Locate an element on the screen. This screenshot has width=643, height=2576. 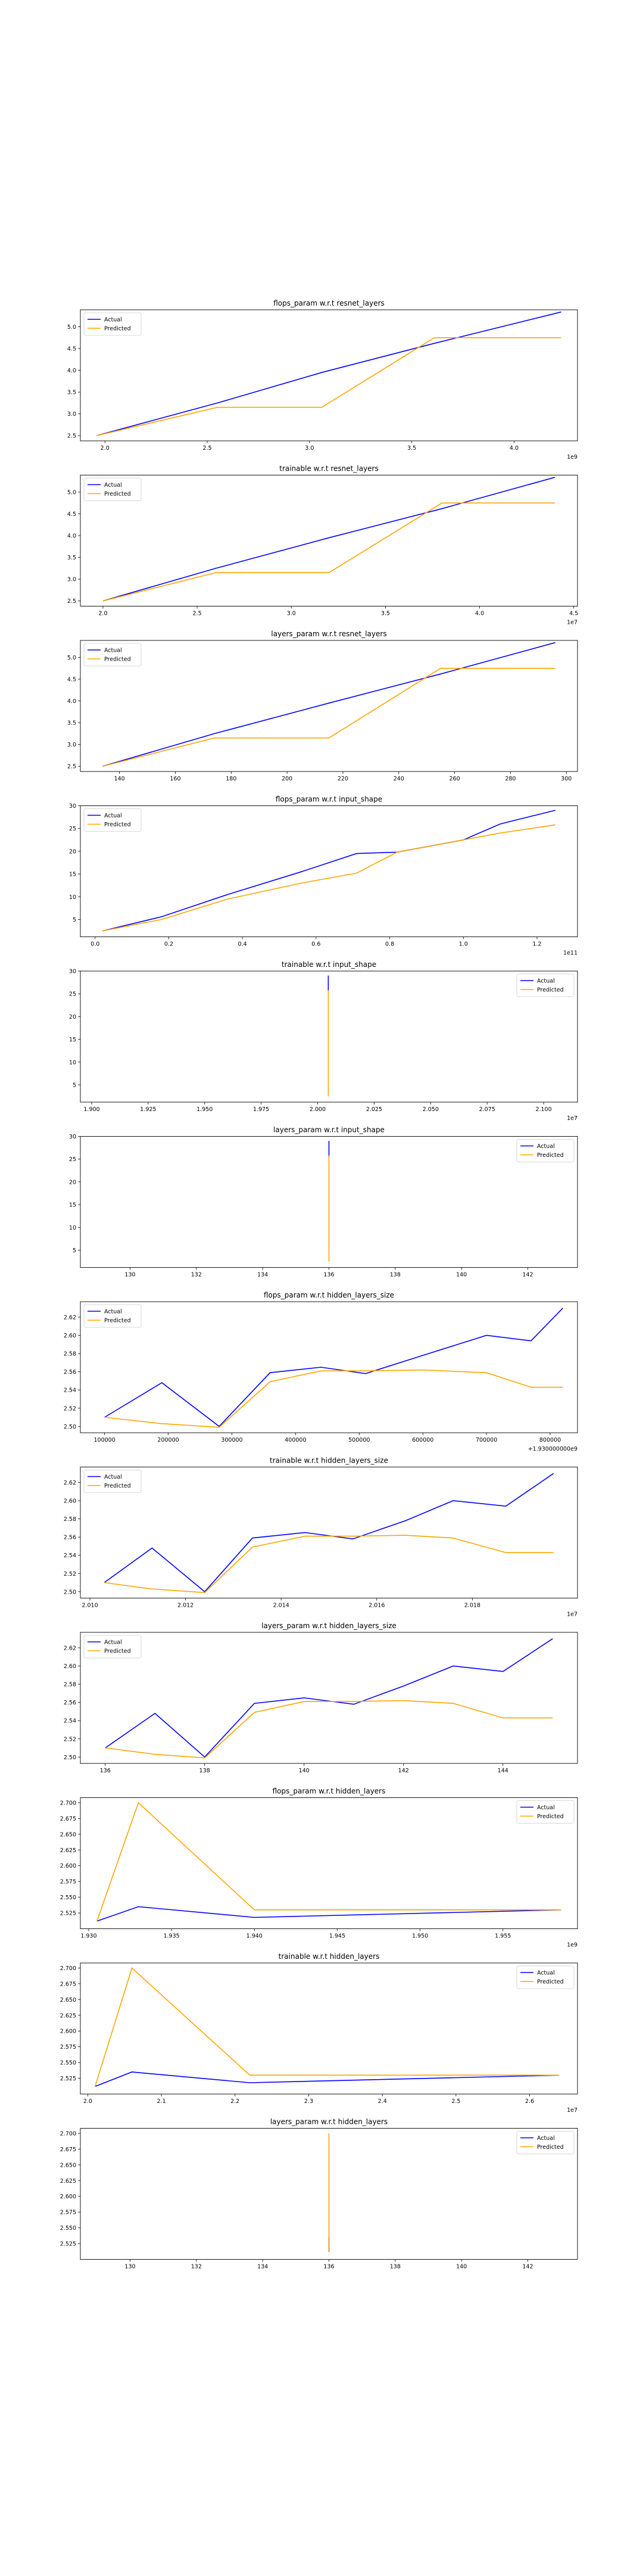
x-tick-label: 3.0 is located at coordinates (309, 448).